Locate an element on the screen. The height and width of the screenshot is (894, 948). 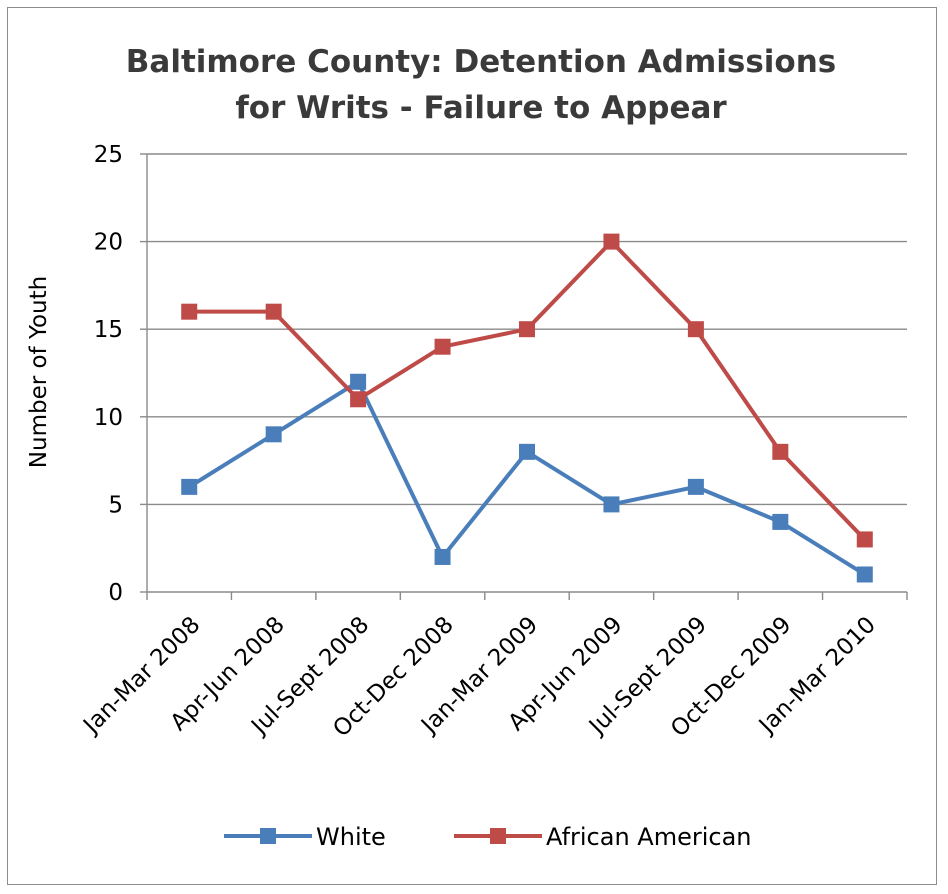
chart-title-line-1: Baltimore County: Detention Admissions is located at coordinates (481, 62).